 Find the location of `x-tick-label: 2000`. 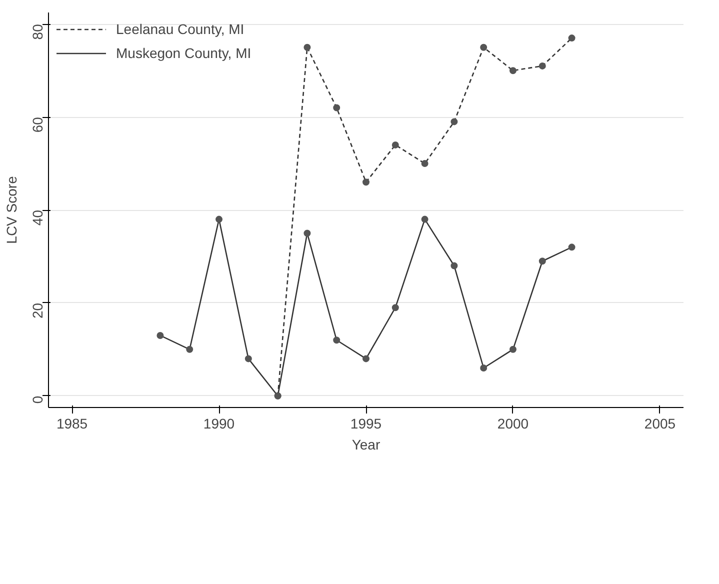

x-tick-label: 2000 is located at coordinates (513, 424).